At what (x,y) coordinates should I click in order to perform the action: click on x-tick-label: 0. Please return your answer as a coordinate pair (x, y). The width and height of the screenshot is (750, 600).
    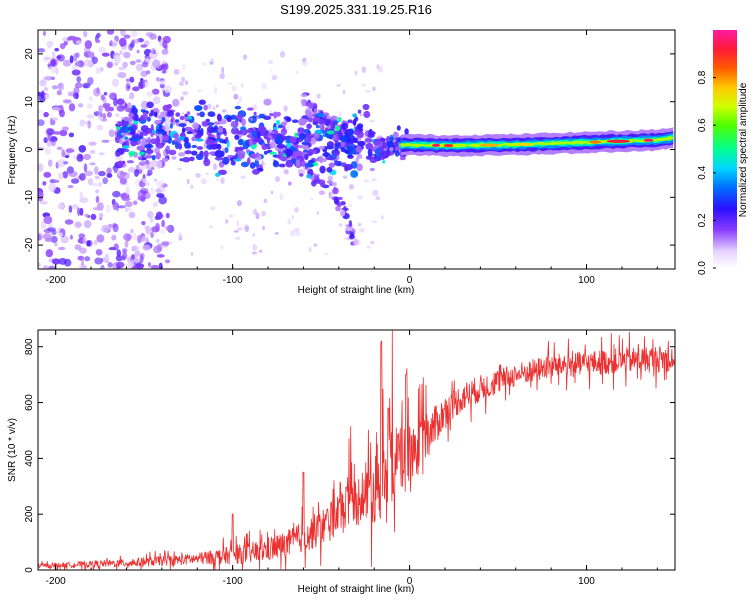
    Looking at the image, I should click on (410, 581).